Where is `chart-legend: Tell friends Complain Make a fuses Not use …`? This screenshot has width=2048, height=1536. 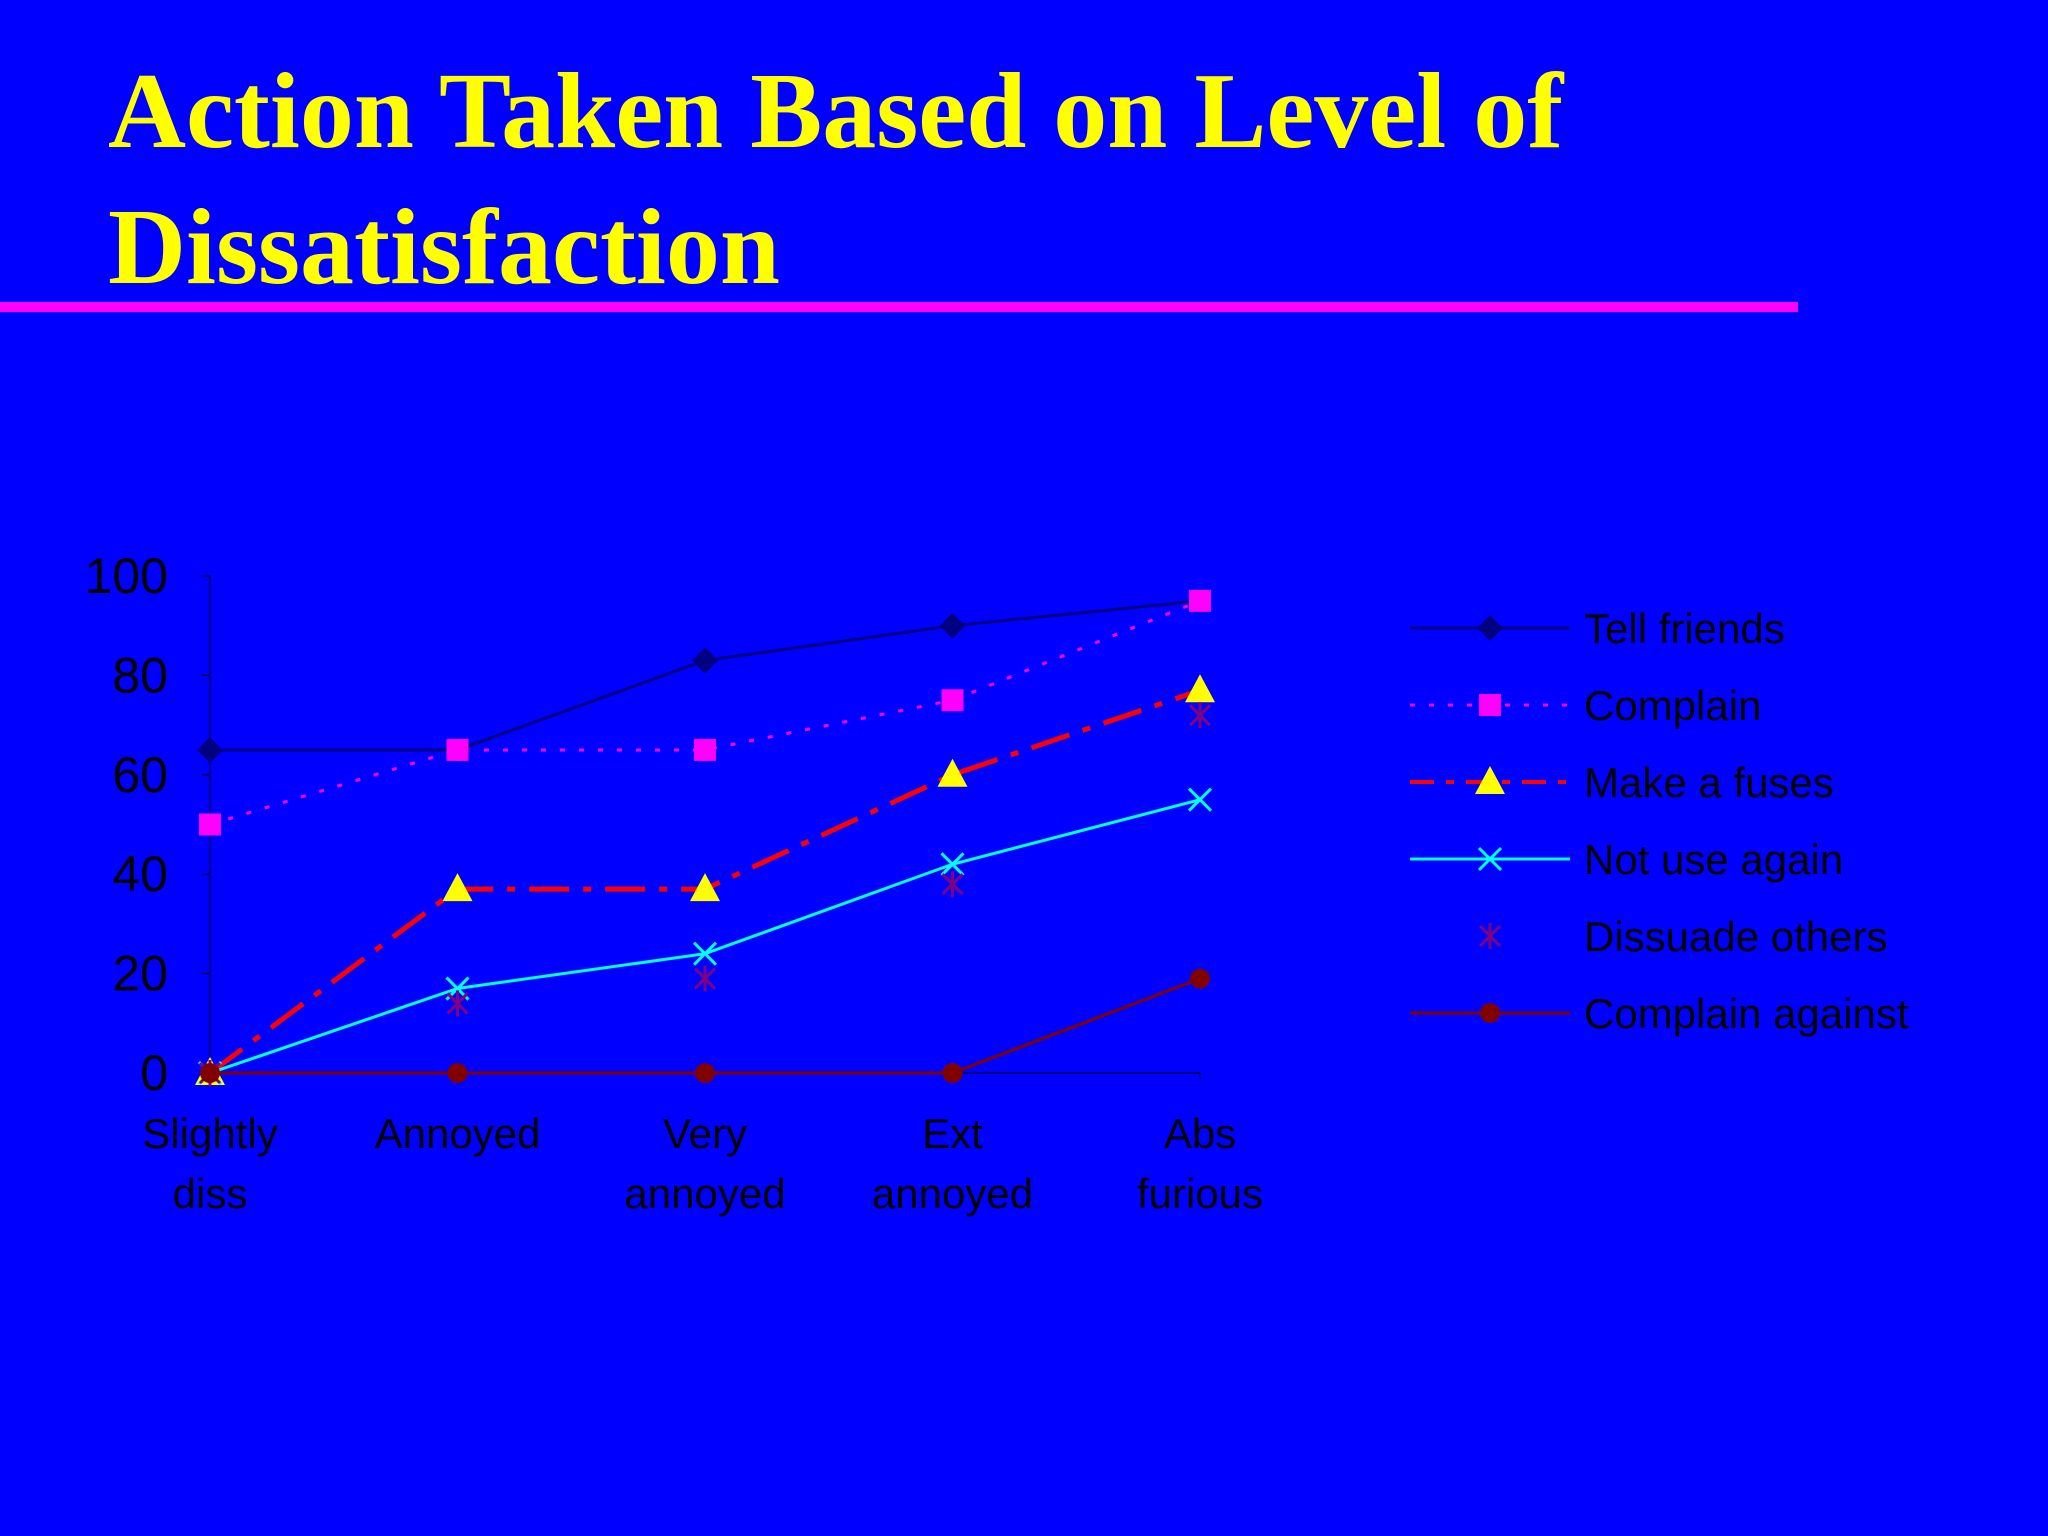 chart-legend: Tell friends Complain Make a fuses Not use … is located at coordinates (1659, 821).